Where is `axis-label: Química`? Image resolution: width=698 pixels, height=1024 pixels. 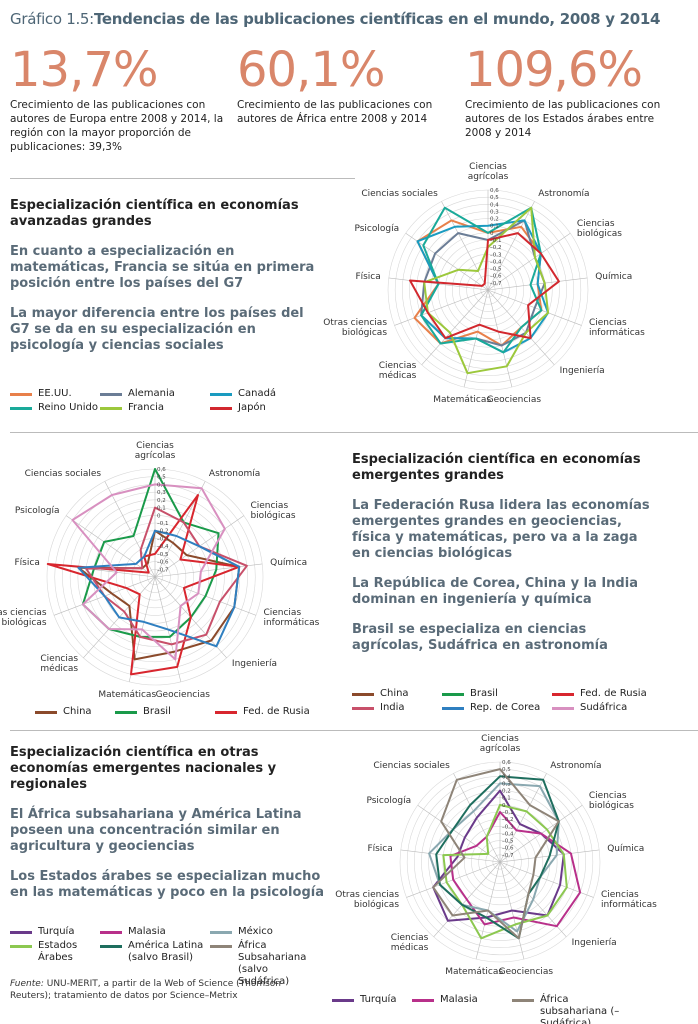
axis-label: Química is located at coordinates (289, 563).